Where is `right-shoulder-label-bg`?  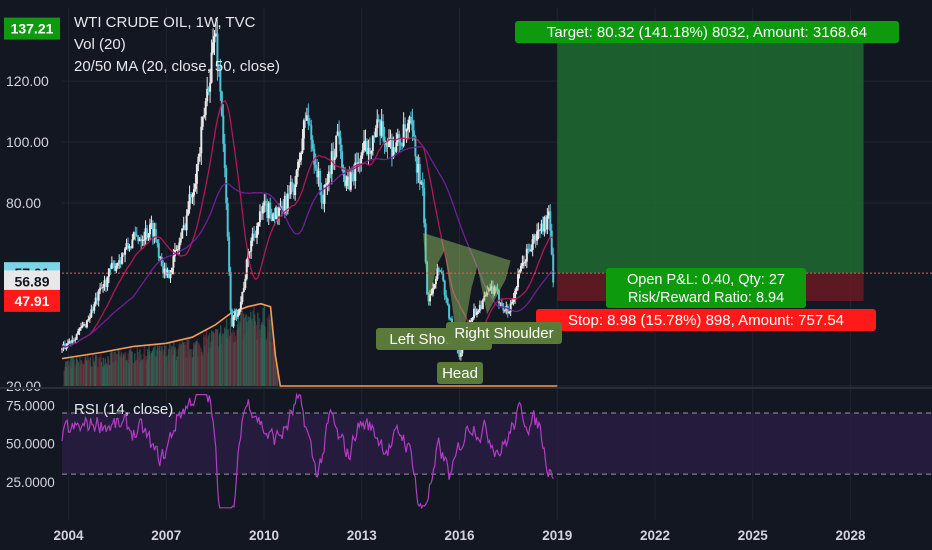
right-shoulder-label-bg is located at coordinates (504, 333).